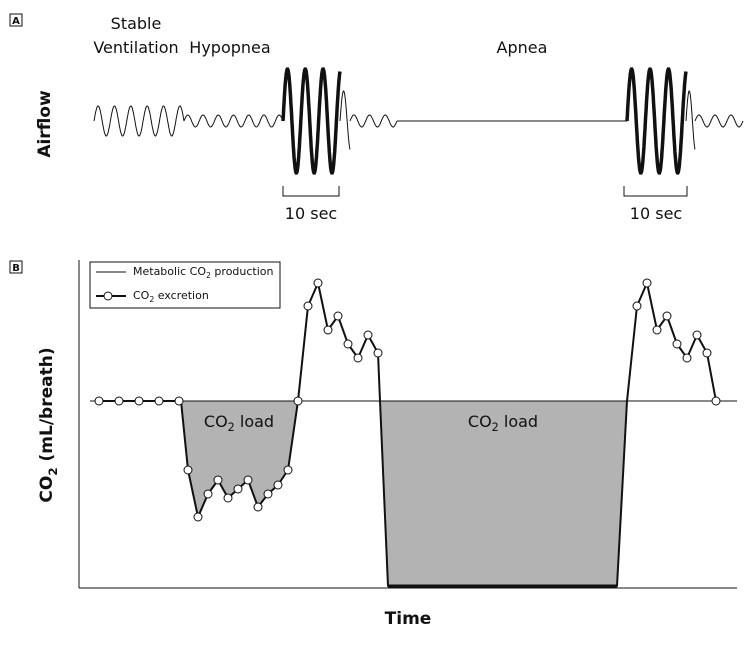  Describe the element at coordinates (311, 213) in the screenshot. I see `bracket-1-label: 10 sec` at that location.